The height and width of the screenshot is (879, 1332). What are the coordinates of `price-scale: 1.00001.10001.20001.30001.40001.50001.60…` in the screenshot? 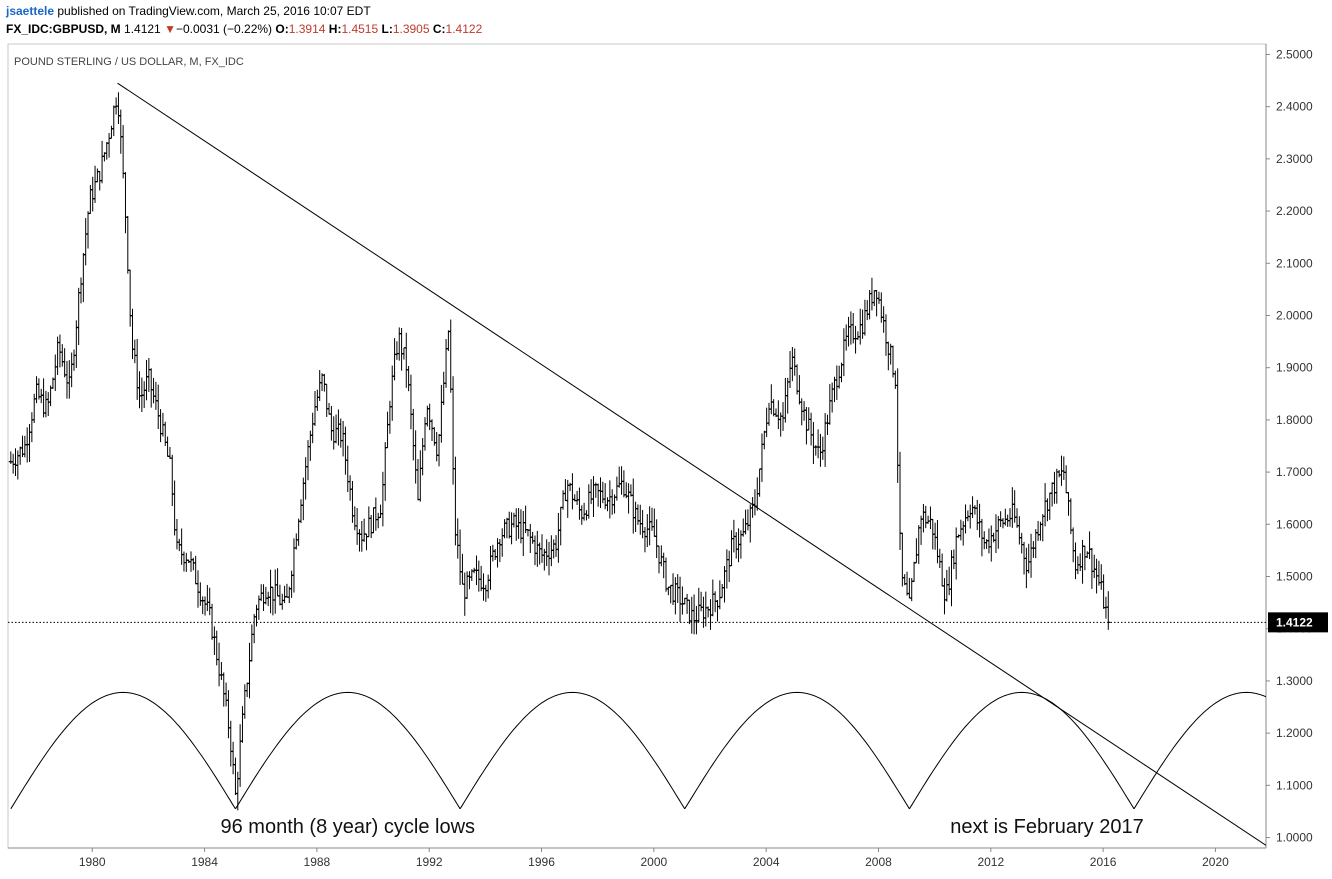 It's located at (1289, 446).